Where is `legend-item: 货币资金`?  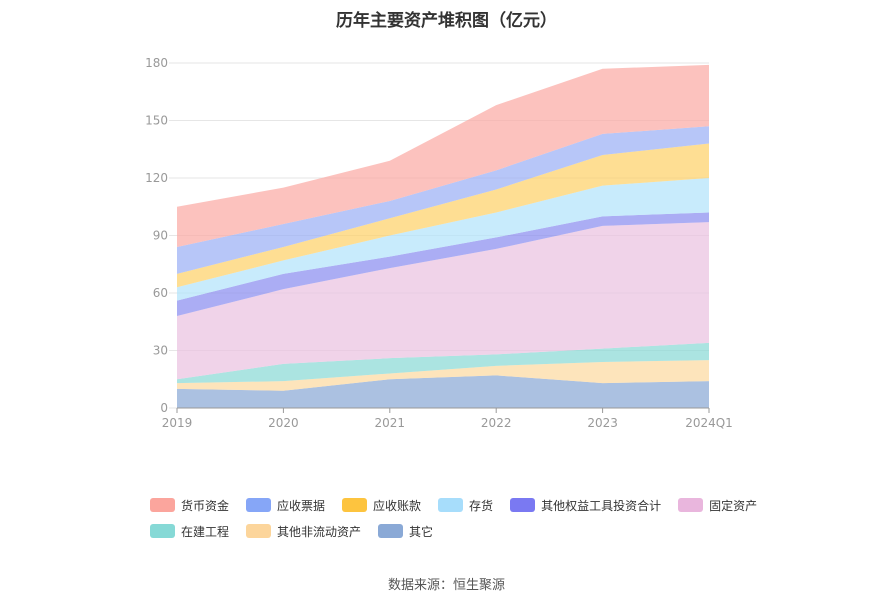
legend-item: 货币资金 is located at coordinates (189, 505).